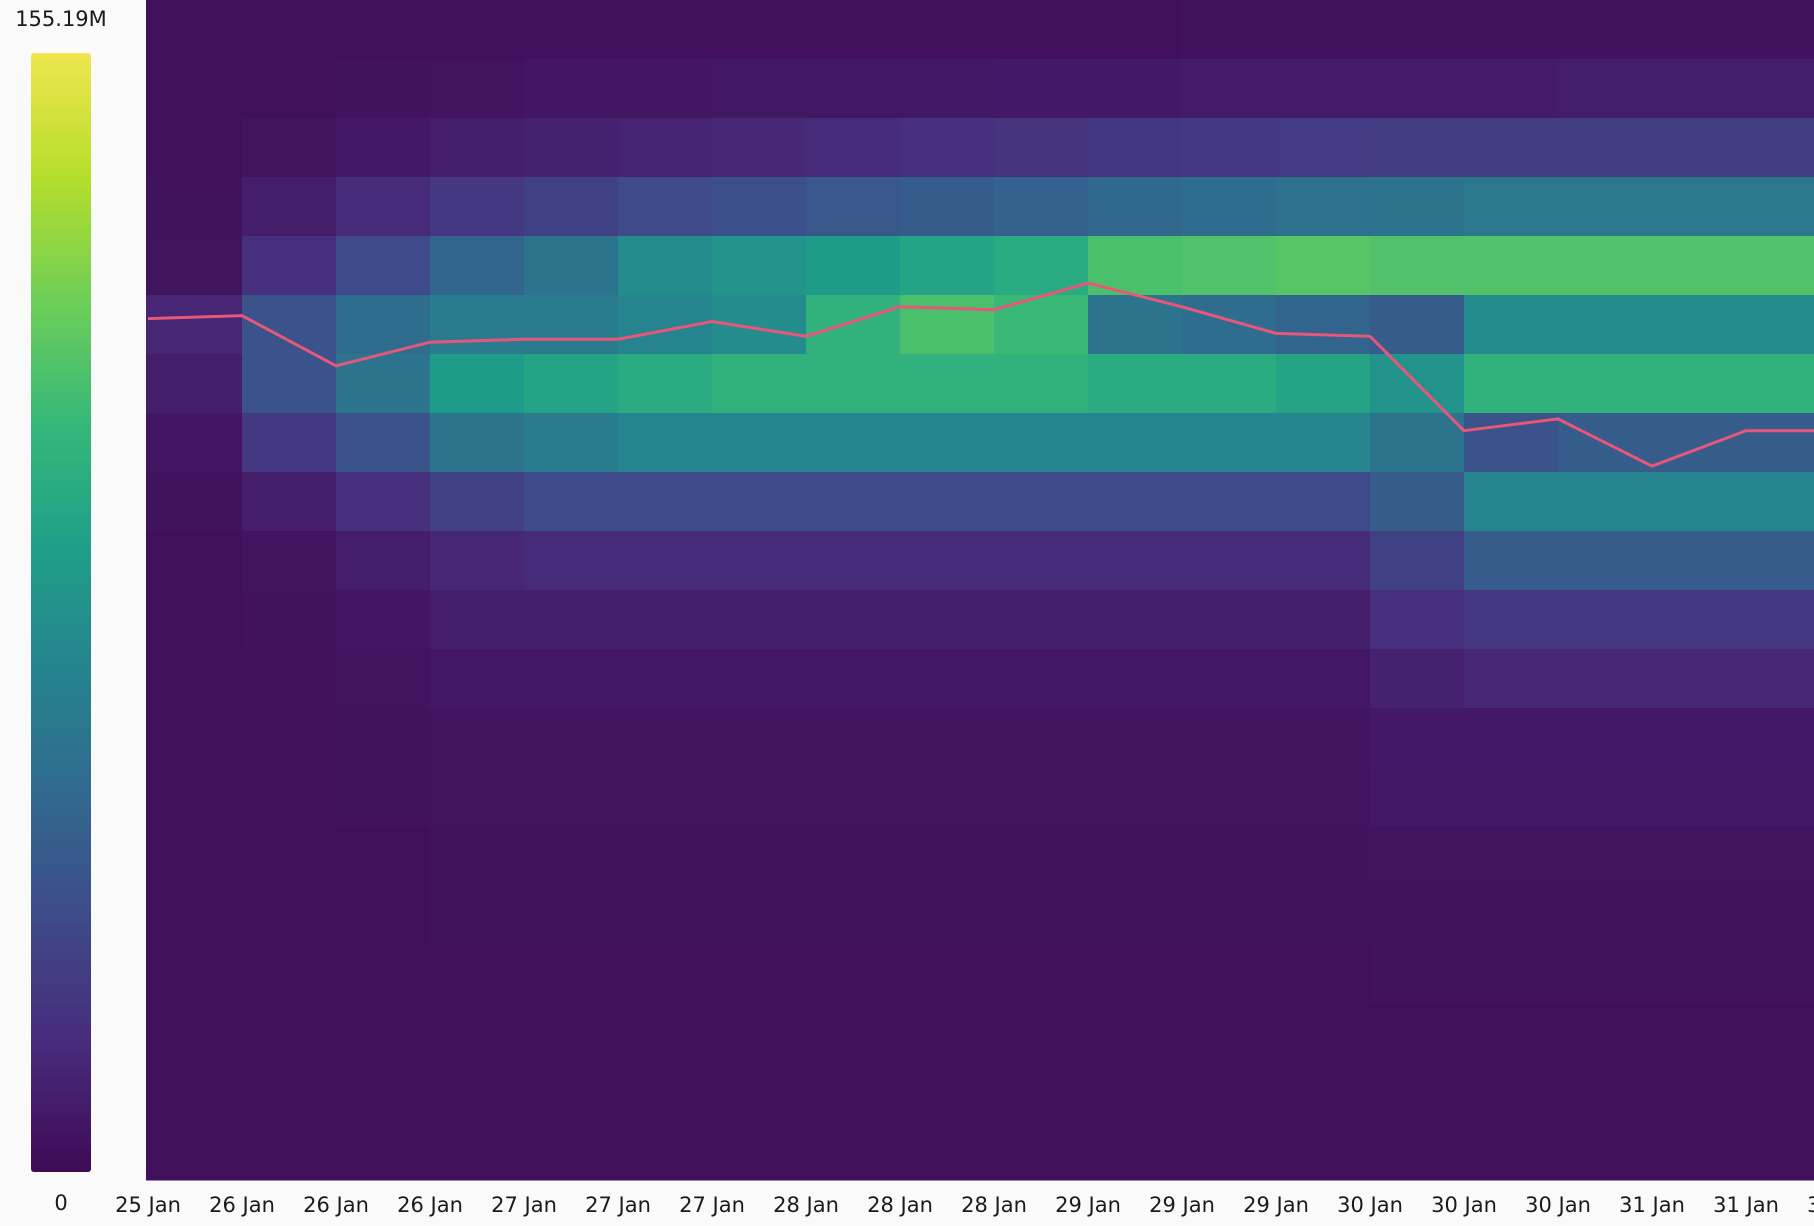 The width and height of the screenshot is (1814, 1226). What do you see at coordinates (61, 19) in the screenshot?
I see `colorbar-label: 155.19M` at bounding box center [61, 19].